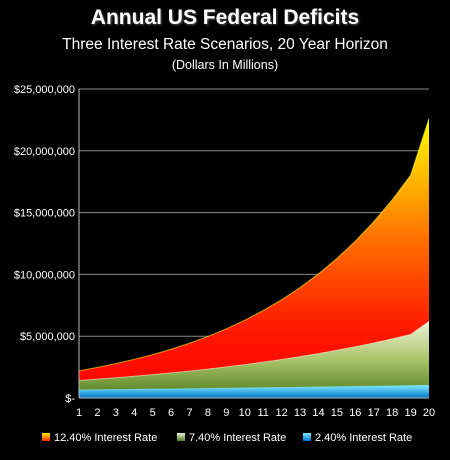 This screenshot has width=450, height=460. I want to click on x-tick-label-3: 3, so click(116, 413).